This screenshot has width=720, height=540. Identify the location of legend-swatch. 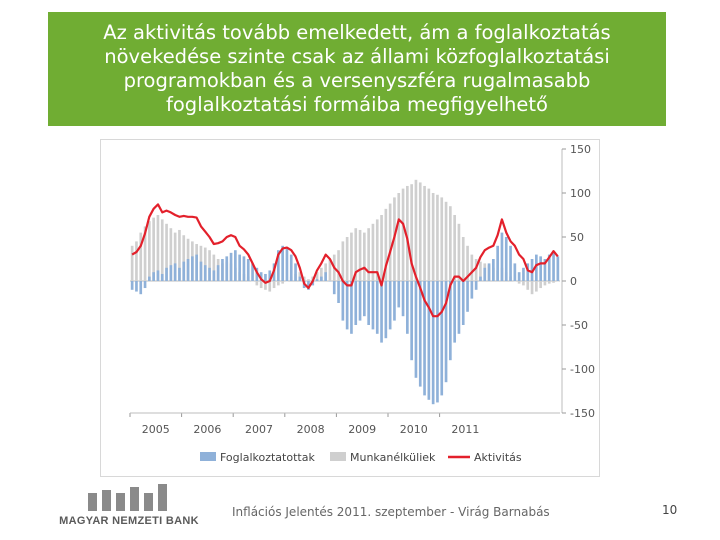
(208, 456).